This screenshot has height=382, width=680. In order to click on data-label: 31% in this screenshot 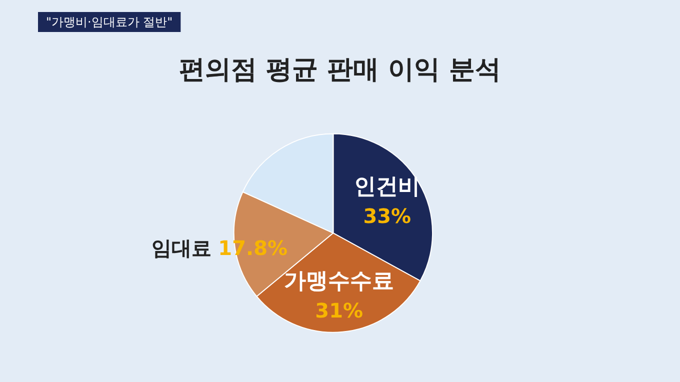, I will do `click(339, 310)`.